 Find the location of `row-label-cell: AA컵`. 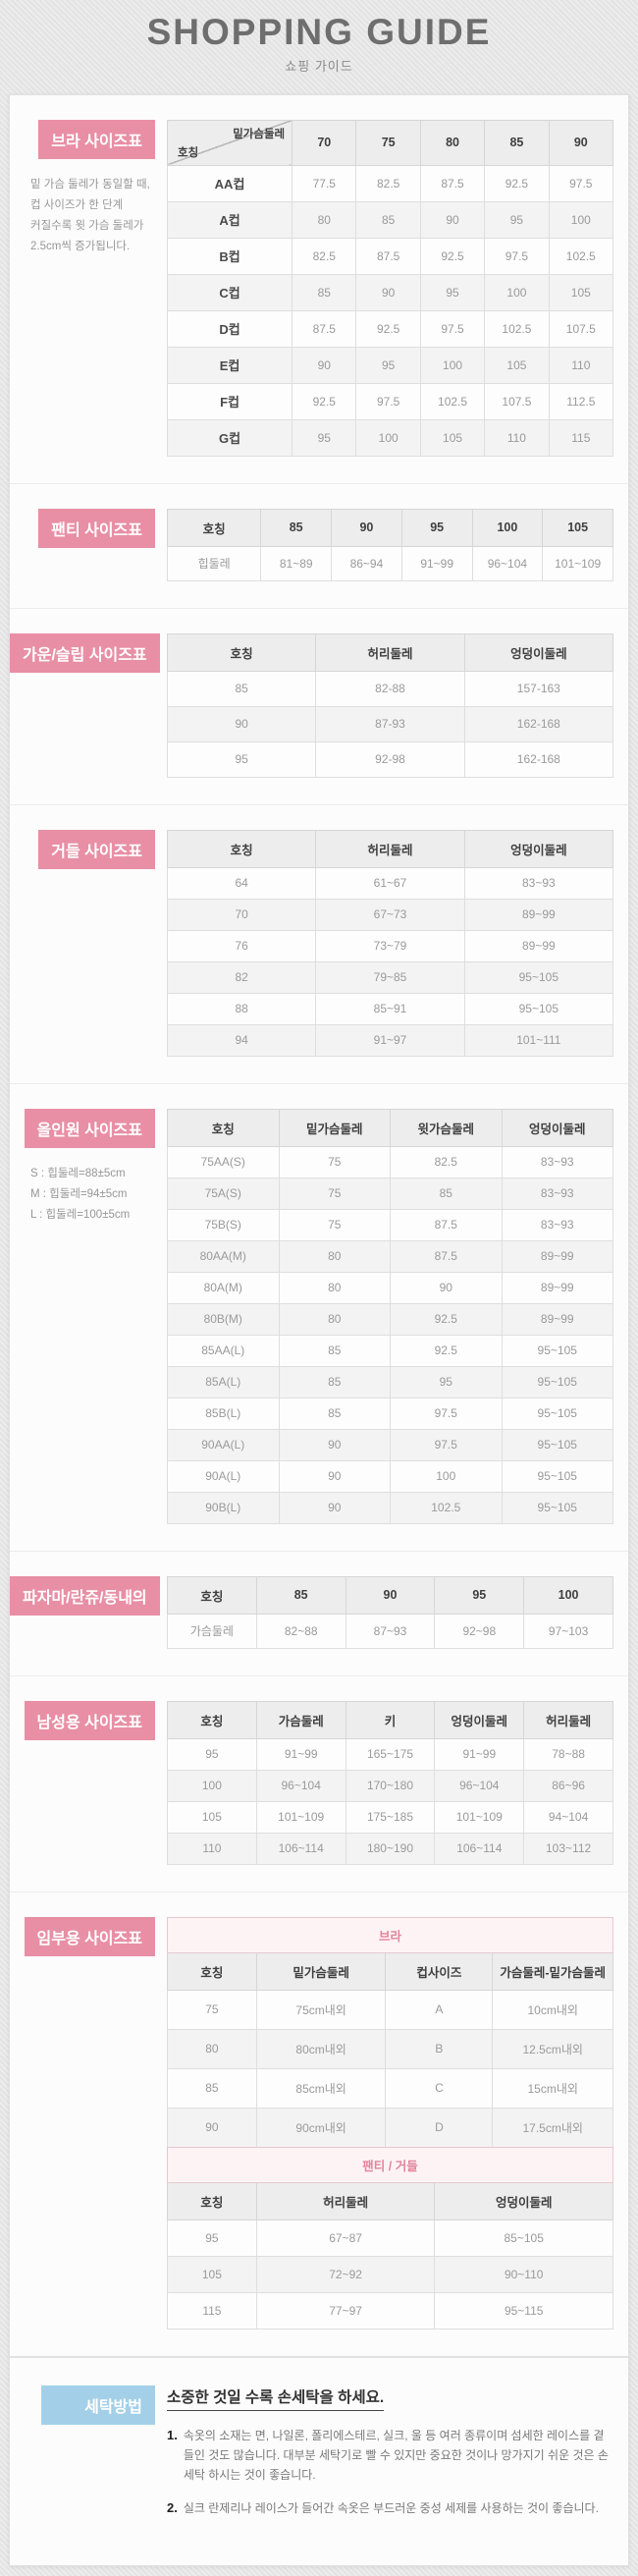

row-label-cell: AA컵 is located at coordinates (230, 183).